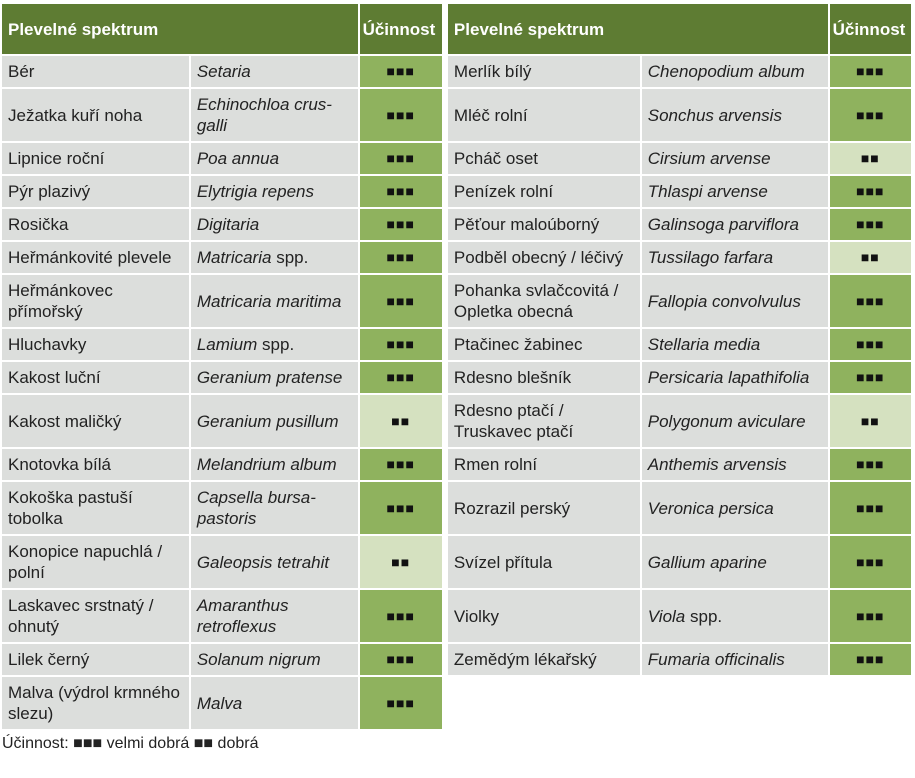 The width and height of the screenshot is (915, 778). I want to click on latin-name: Thlaspi arvense, so click(707, 191).